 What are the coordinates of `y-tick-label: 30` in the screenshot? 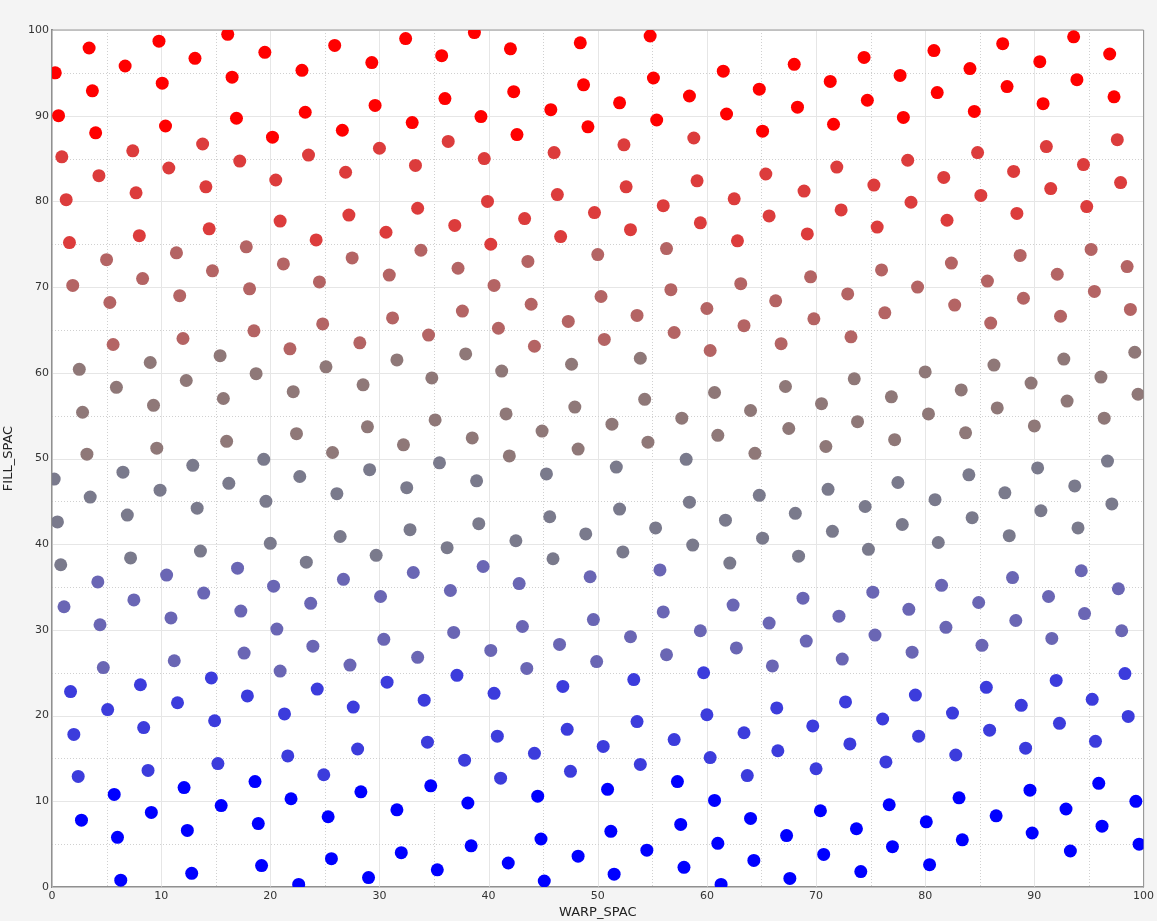 It's located at (42, 629).